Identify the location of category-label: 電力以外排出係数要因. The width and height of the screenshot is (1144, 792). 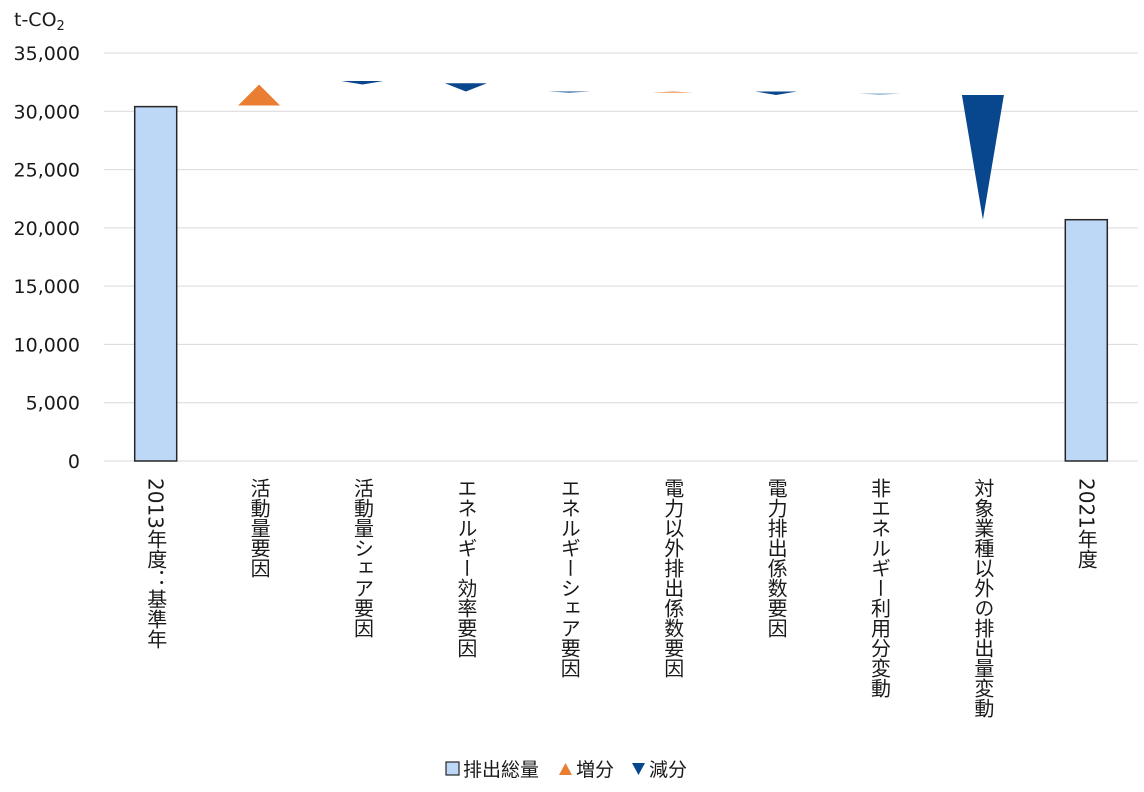
(673, 578).